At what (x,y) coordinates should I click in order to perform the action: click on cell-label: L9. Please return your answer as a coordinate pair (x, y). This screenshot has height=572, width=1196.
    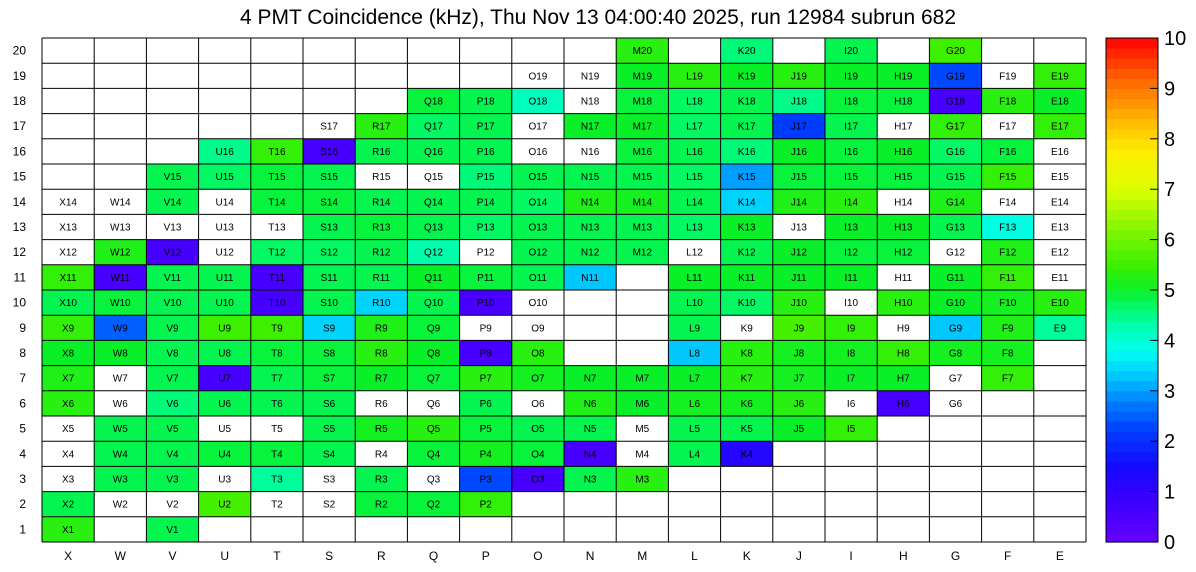
    Looking at the image, I should click on (695, 328).